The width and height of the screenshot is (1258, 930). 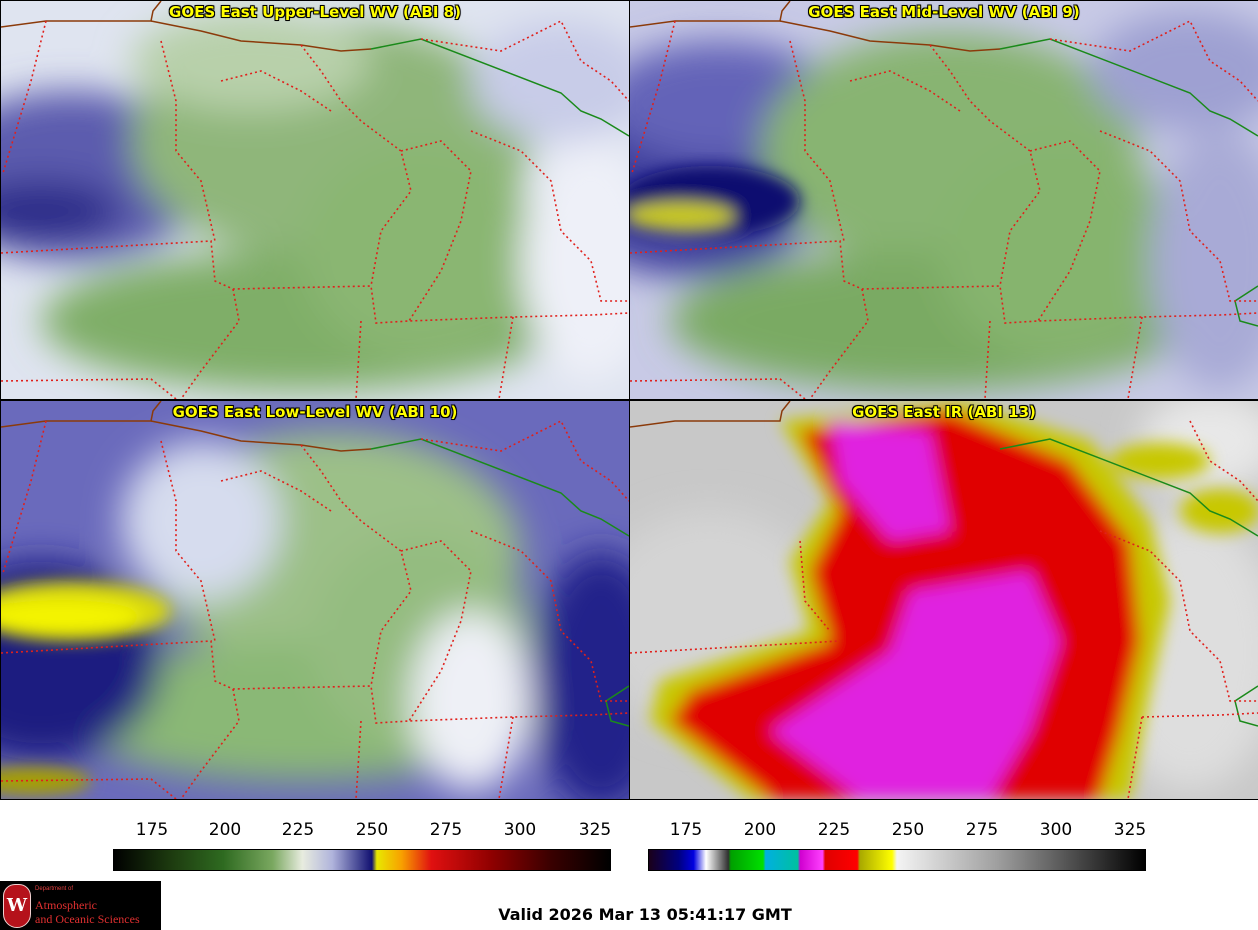 I want to click on ir-tick-label: 200, so click(x=760, y=830).